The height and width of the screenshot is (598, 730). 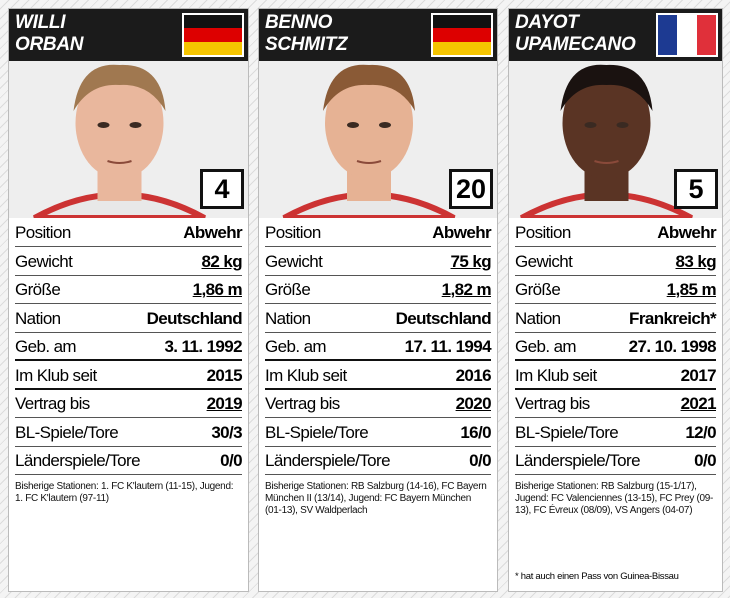 I want to click on stat-value: 2019, so click(x=224, y=403).